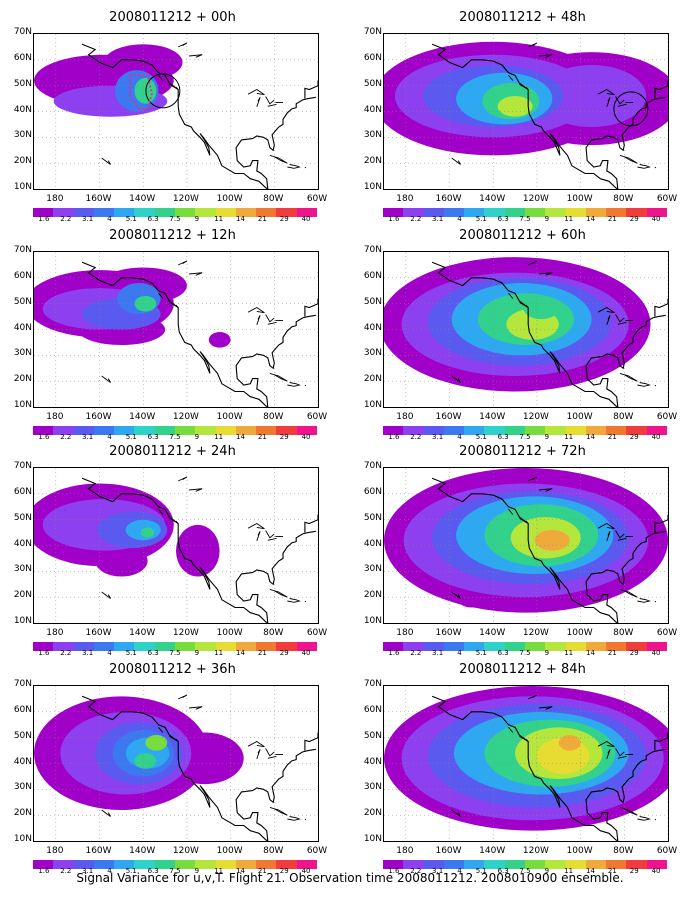 The image size is (700, 900). I want to click on lon-tick-label: 180, so click(405, 633).